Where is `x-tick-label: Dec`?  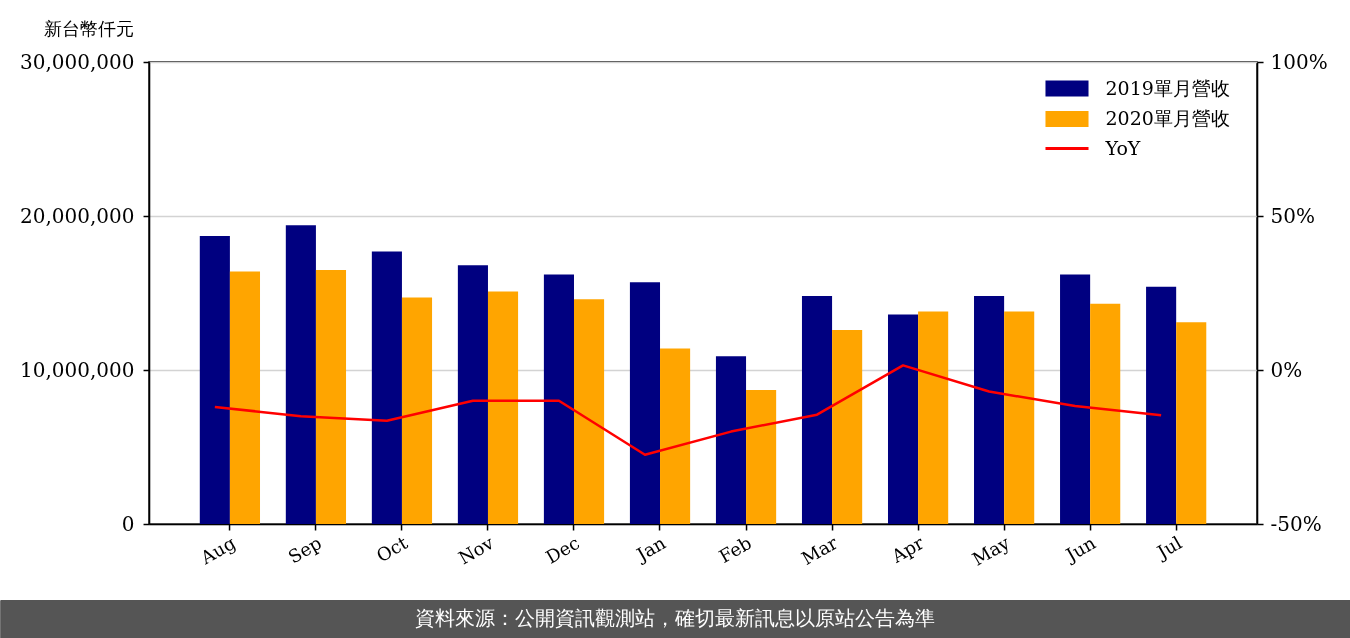 x-tick-label: Dec is located at coordinates (562, 549).